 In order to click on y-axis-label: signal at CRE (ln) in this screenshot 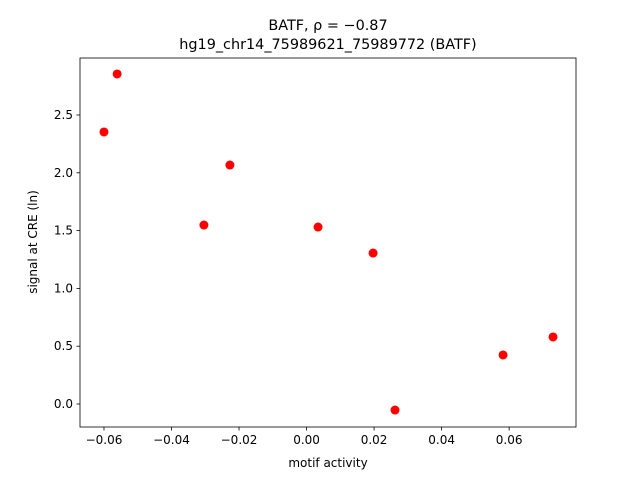, I will do `click(33, 242)`.